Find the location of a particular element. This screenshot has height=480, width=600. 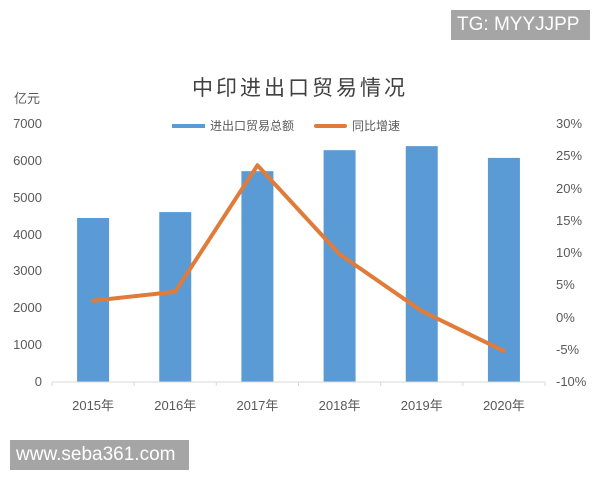

chart-title: 中印进出口贸易情况 is located at coordinates (300, 88).